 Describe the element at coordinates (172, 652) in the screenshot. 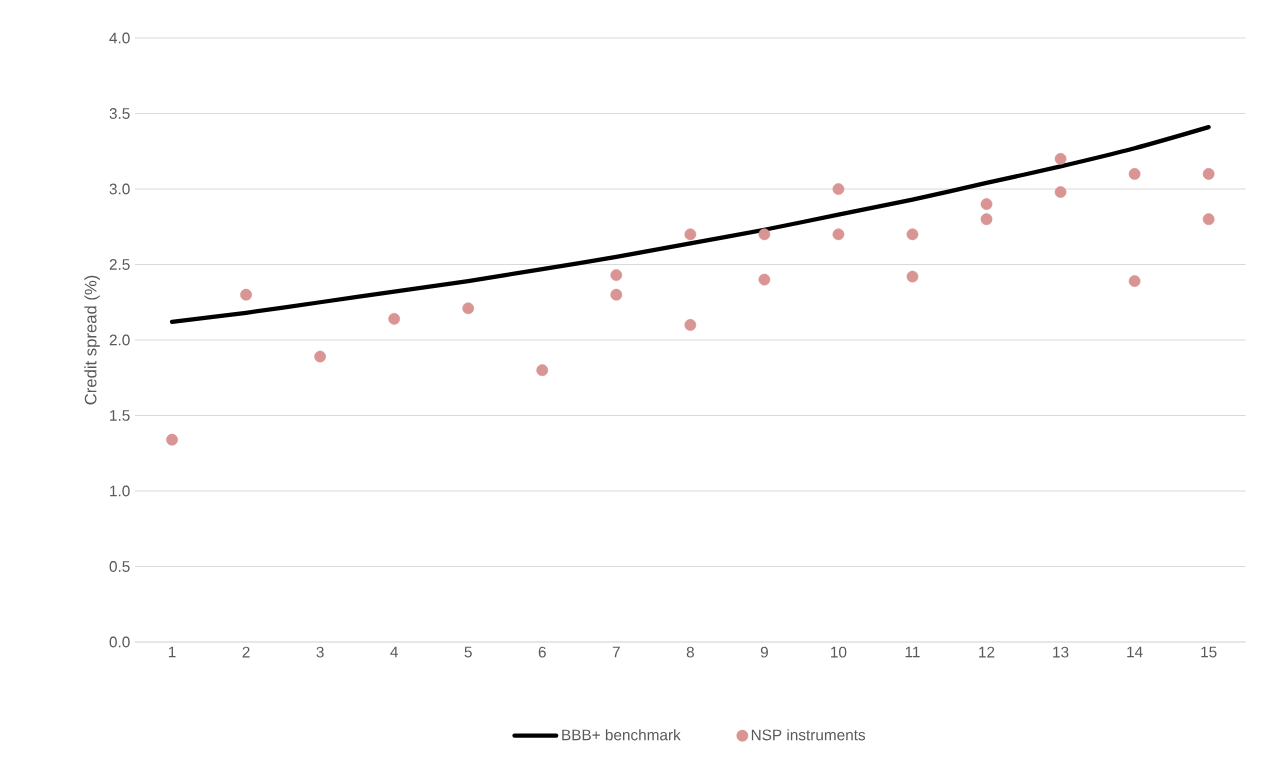

I see `x-tick-label: 1` at that location.